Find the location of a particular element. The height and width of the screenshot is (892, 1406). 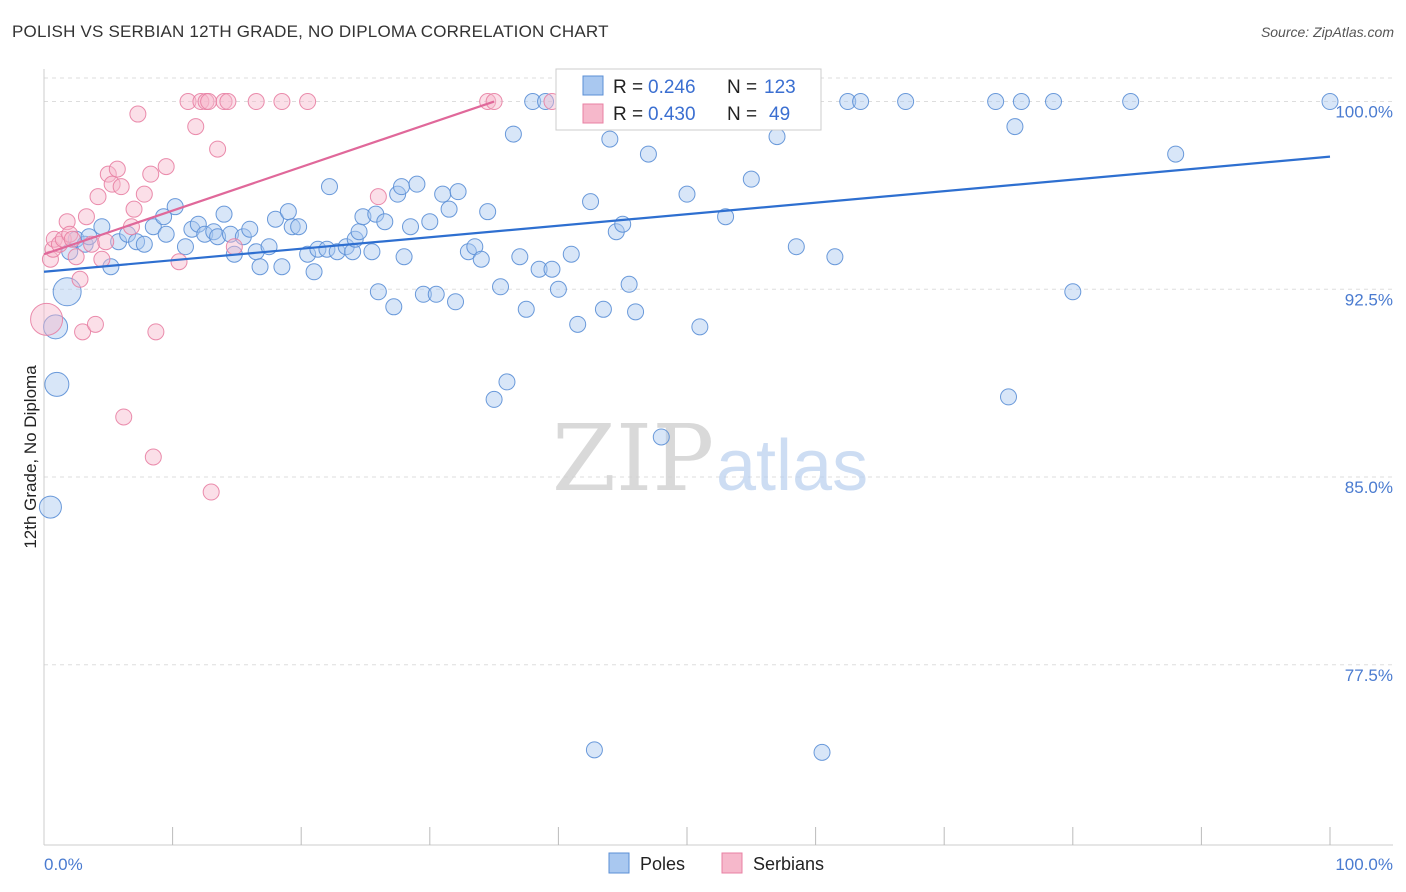

legend-n-value-serbians: 49 is located at coordinates (779, 114).